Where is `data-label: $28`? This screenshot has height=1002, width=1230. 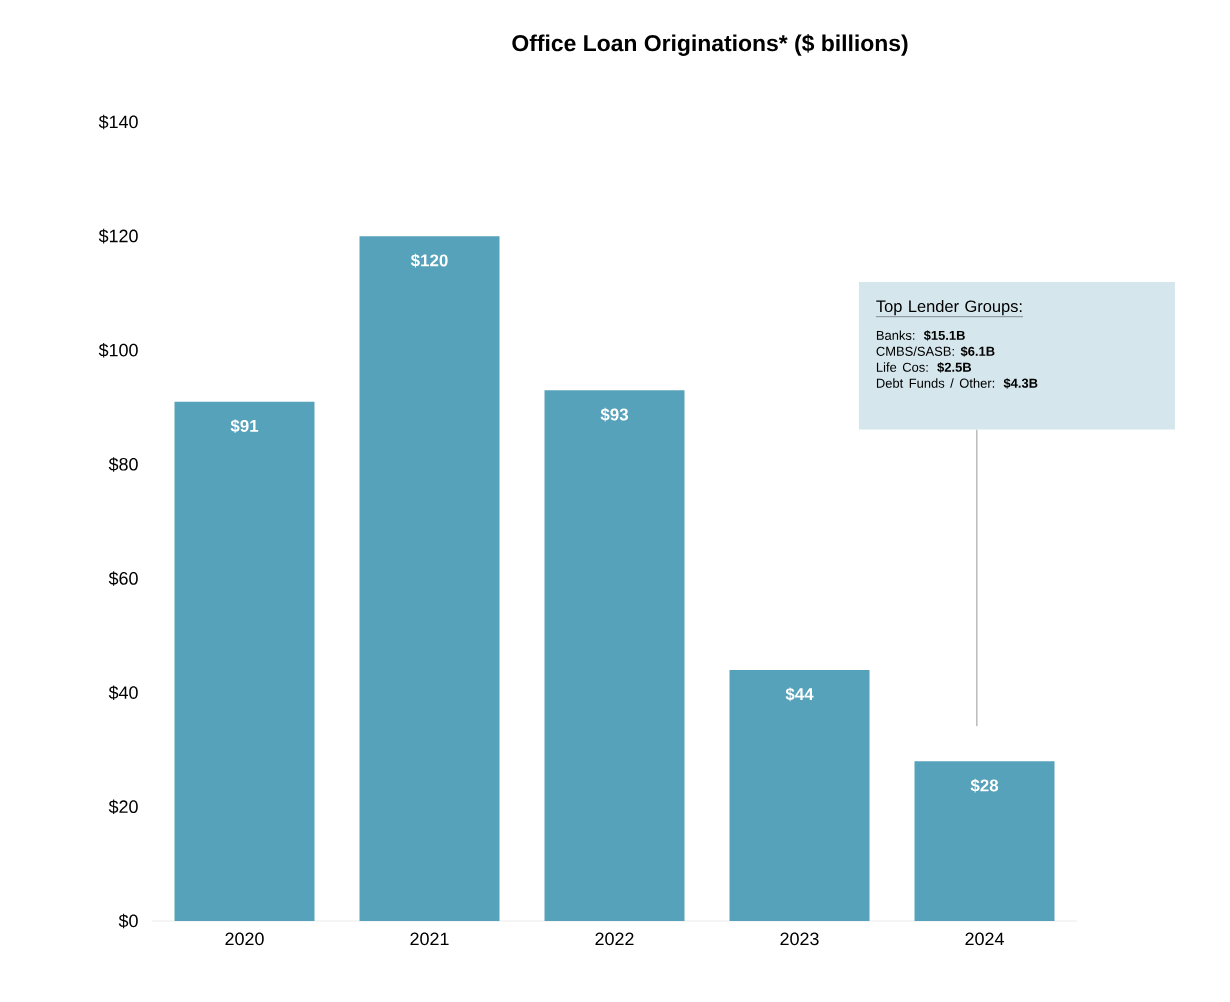
data-label: $28 is located at coordinates (984, 785).